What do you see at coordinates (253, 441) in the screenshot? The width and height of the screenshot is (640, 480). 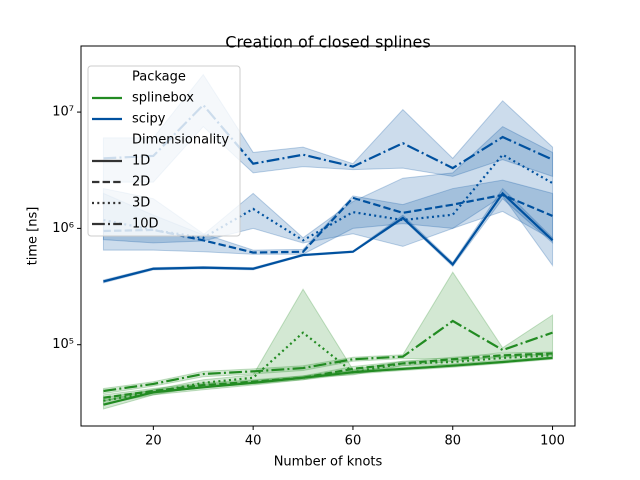 I see `x-tick-label: 40` at bounding box center [253, 441].